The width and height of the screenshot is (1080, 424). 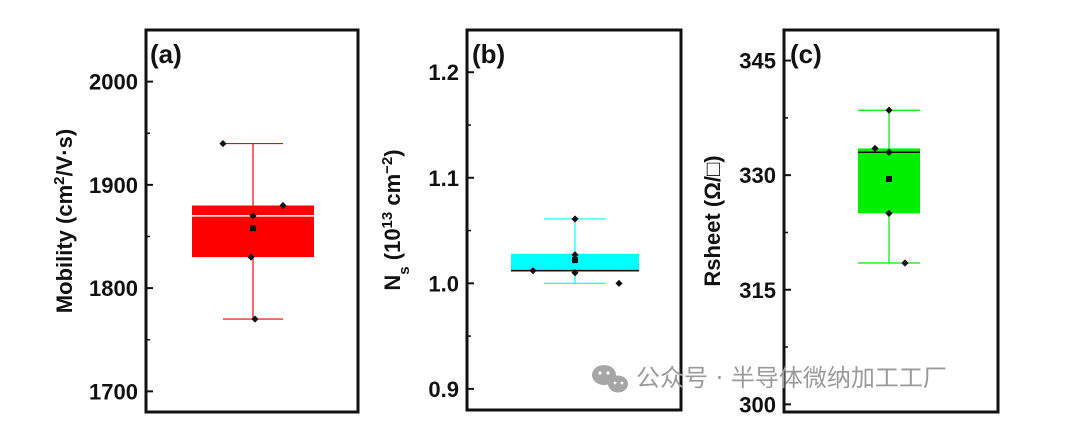 What do you see at coordinates (757, 61) in the screenshot?
I see `y-tick-label: 345` at bounding box center [757, 61].